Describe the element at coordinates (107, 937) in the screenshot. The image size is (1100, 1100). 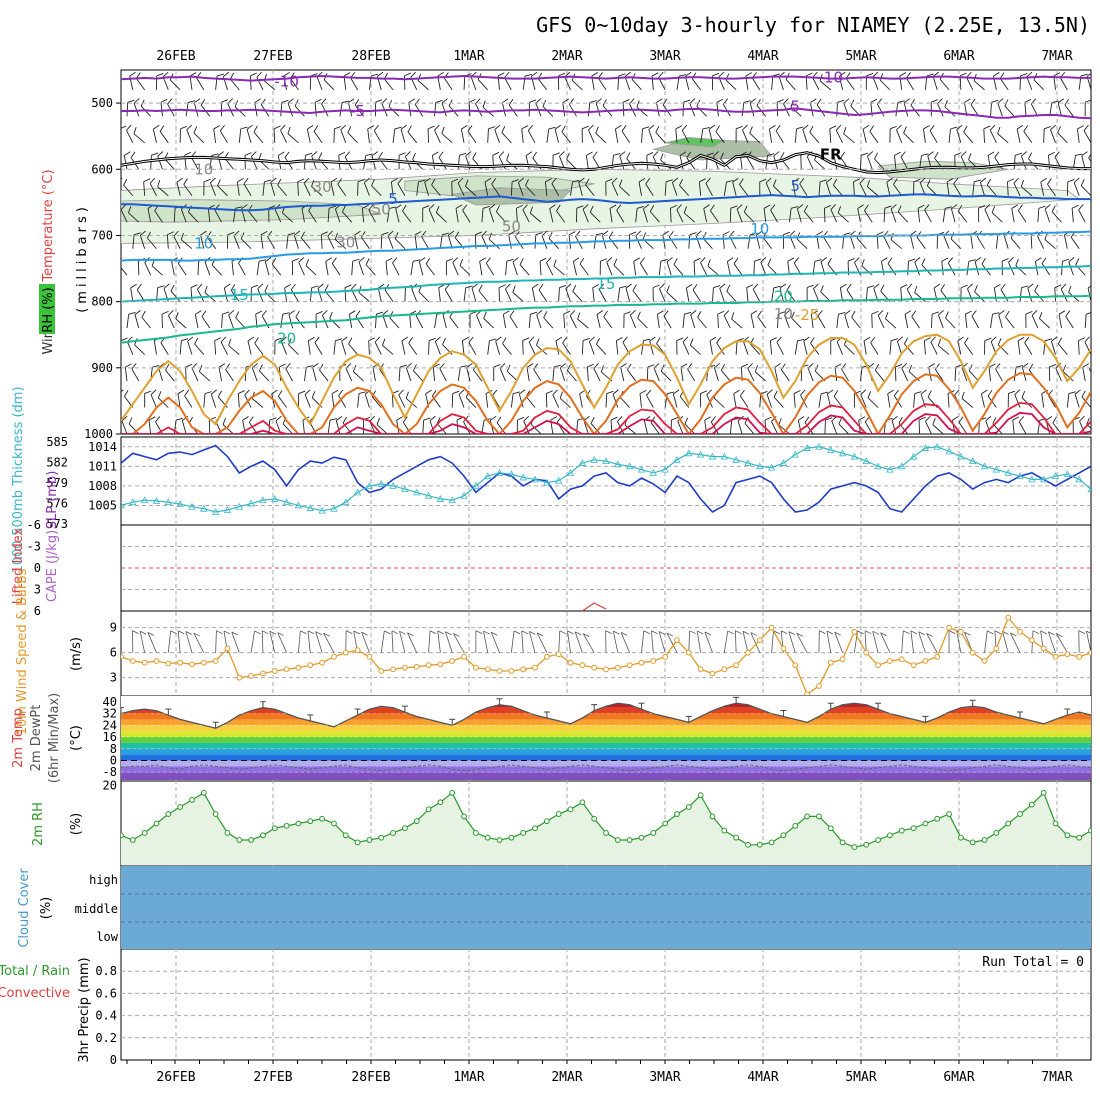
I see `cloud-layer-label: low` at that location.